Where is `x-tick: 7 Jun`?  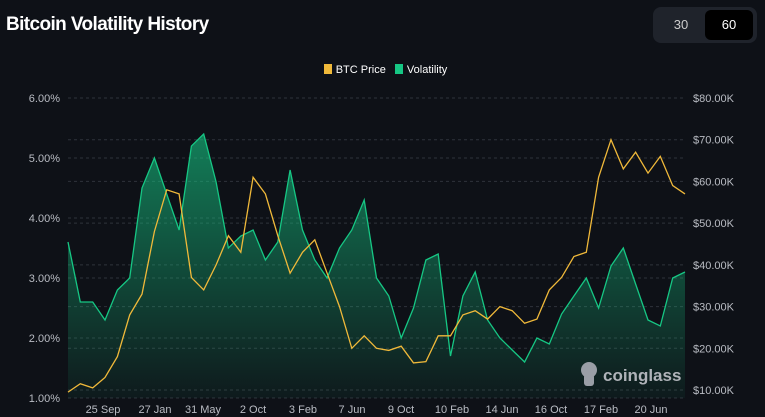 x-tick: 7 Jun is located at coordinates (352, 410).